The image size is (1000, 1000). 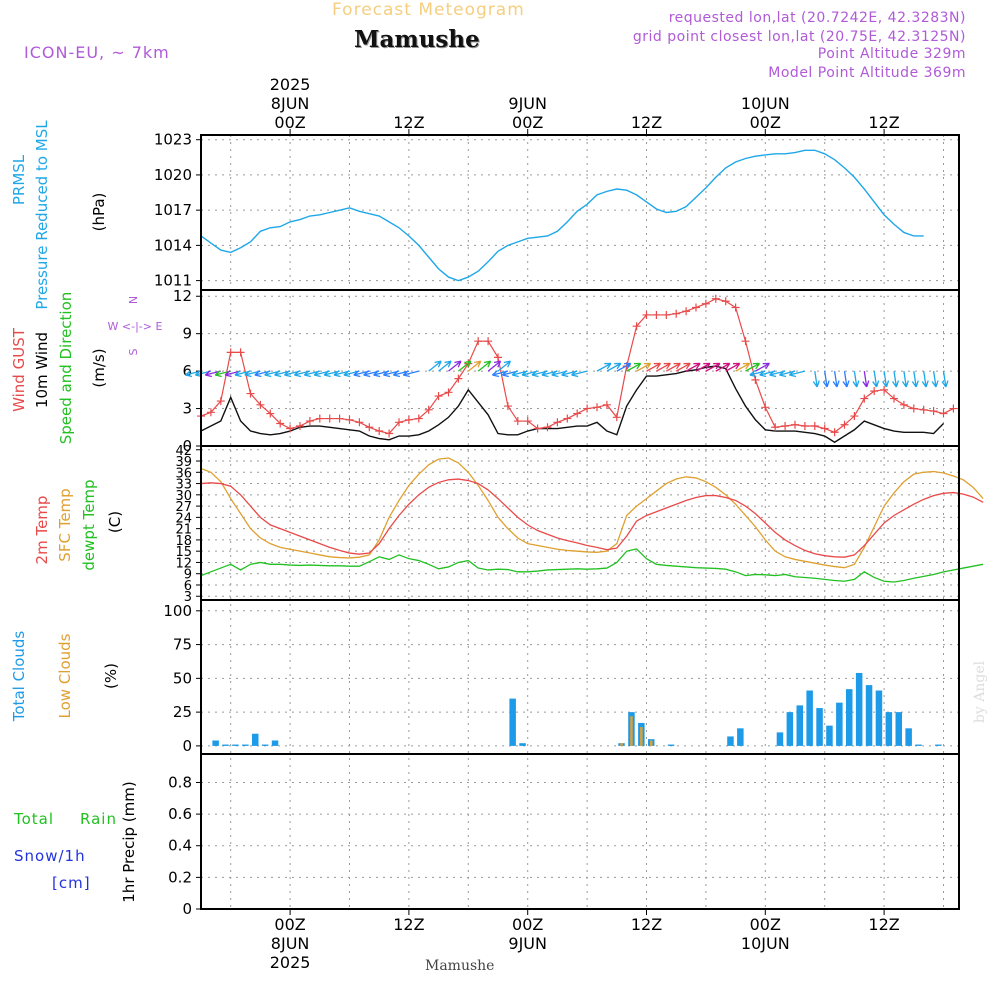 What do you see at coordinates (183, 462) in the screenshot?
I see `temperature-tick-label: 39` at bounding box center [183, 462].